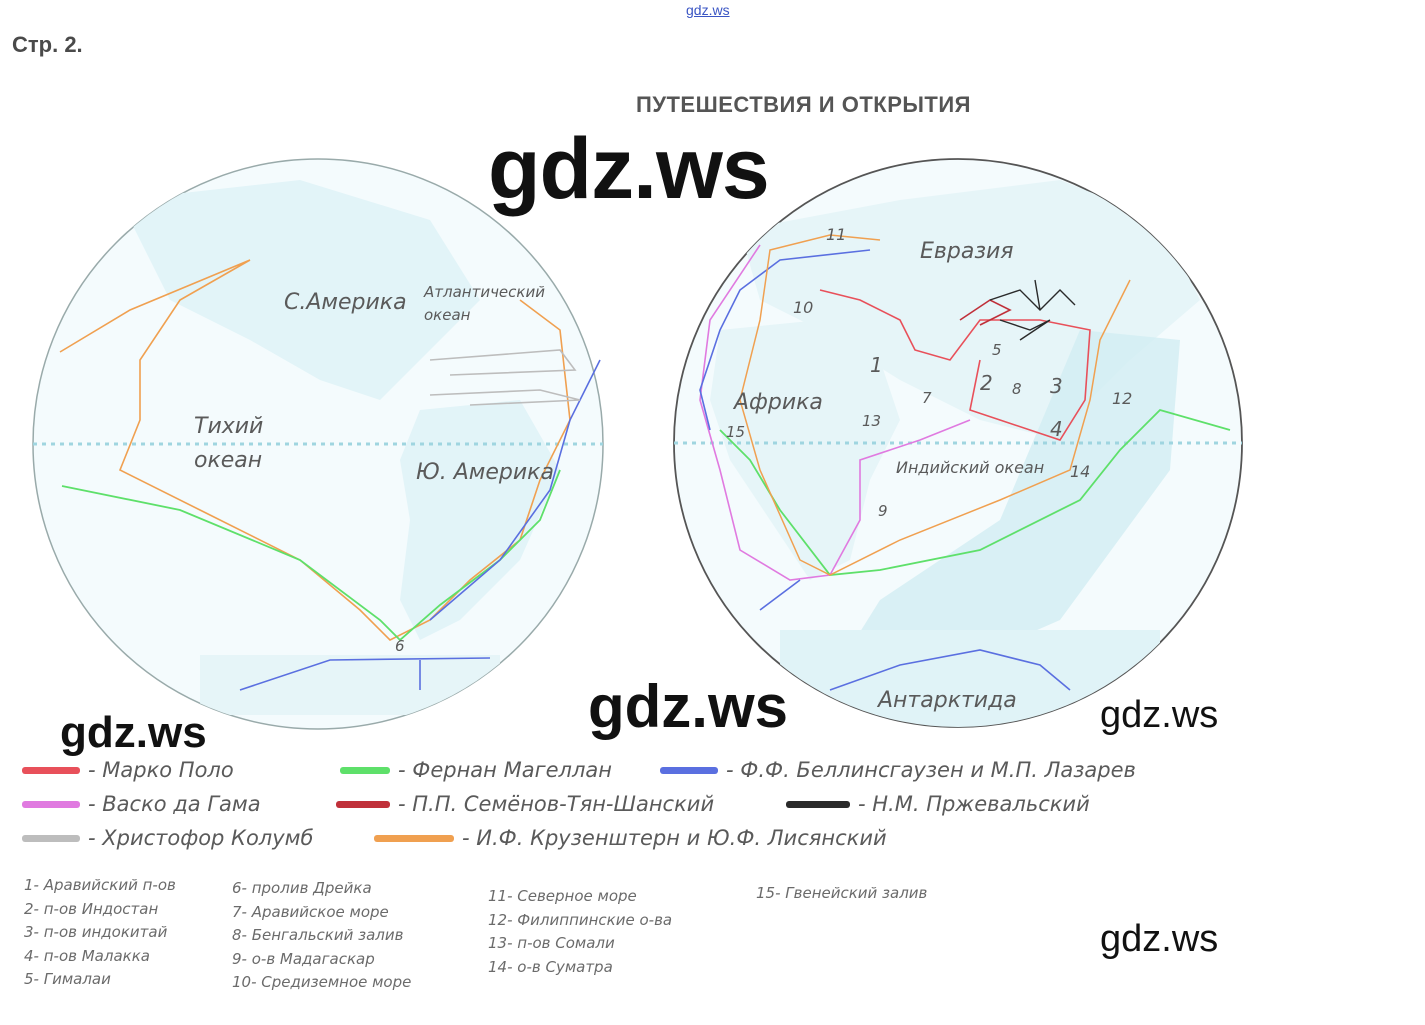 Image resolution: width=1425 pixels, height=1025 pixels. Describe the element at coordinates (803, 104) in the screenshot. I see `map-title: ПУТЕШЕСТВИЯ И ОТКРЫТИЯ` at that location.